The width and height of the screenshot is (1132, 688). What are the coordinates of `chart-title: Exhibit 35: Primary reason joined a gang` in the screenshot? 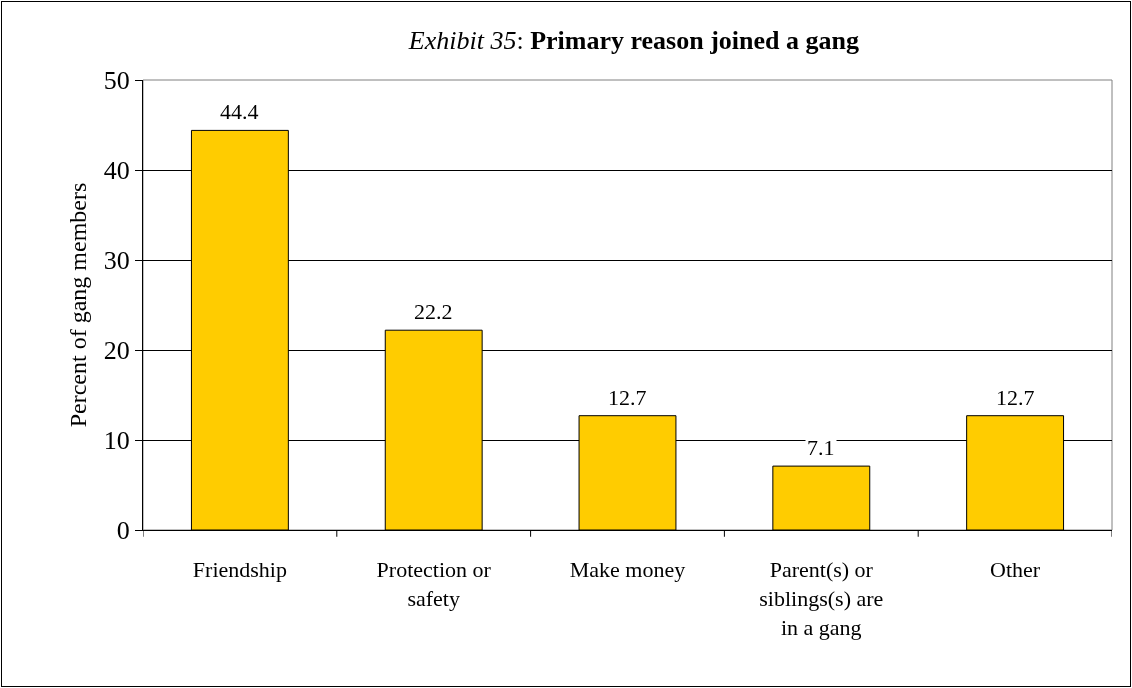 It's located at (633, 41).